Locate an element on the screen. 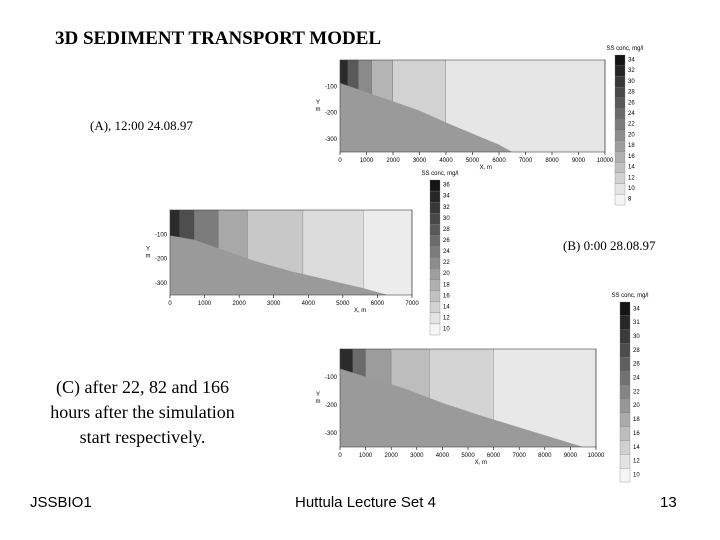 The height and width of the screenshot is (540, 720). footer-course-code: JSSBIO1 is located at coordinates (61, 502).